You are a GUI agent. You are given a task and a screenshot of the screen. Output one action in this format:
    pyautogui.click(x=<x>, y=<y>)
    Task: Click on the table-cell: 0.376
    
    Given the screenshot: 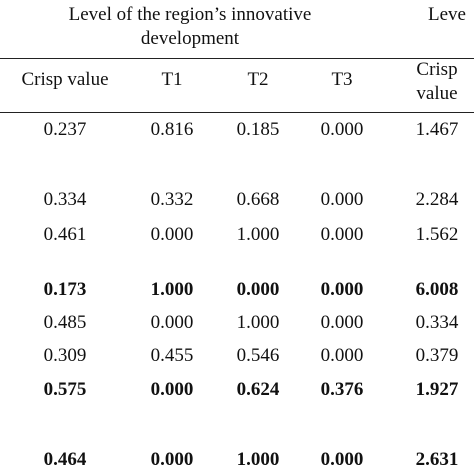 What is the action you would take?
    pyautogui.click(x=342, y=389)
    